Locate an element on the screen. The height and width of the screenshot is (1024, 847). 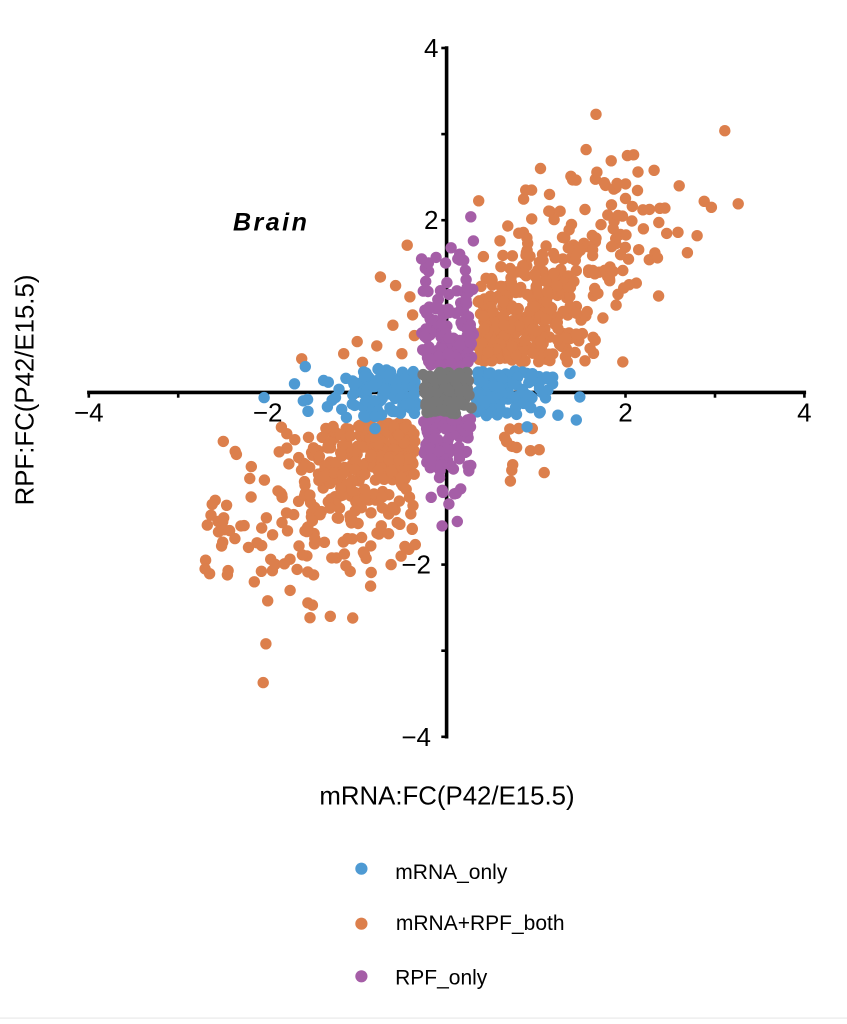
svg-text: −2 is located at coordinates (268, 412).